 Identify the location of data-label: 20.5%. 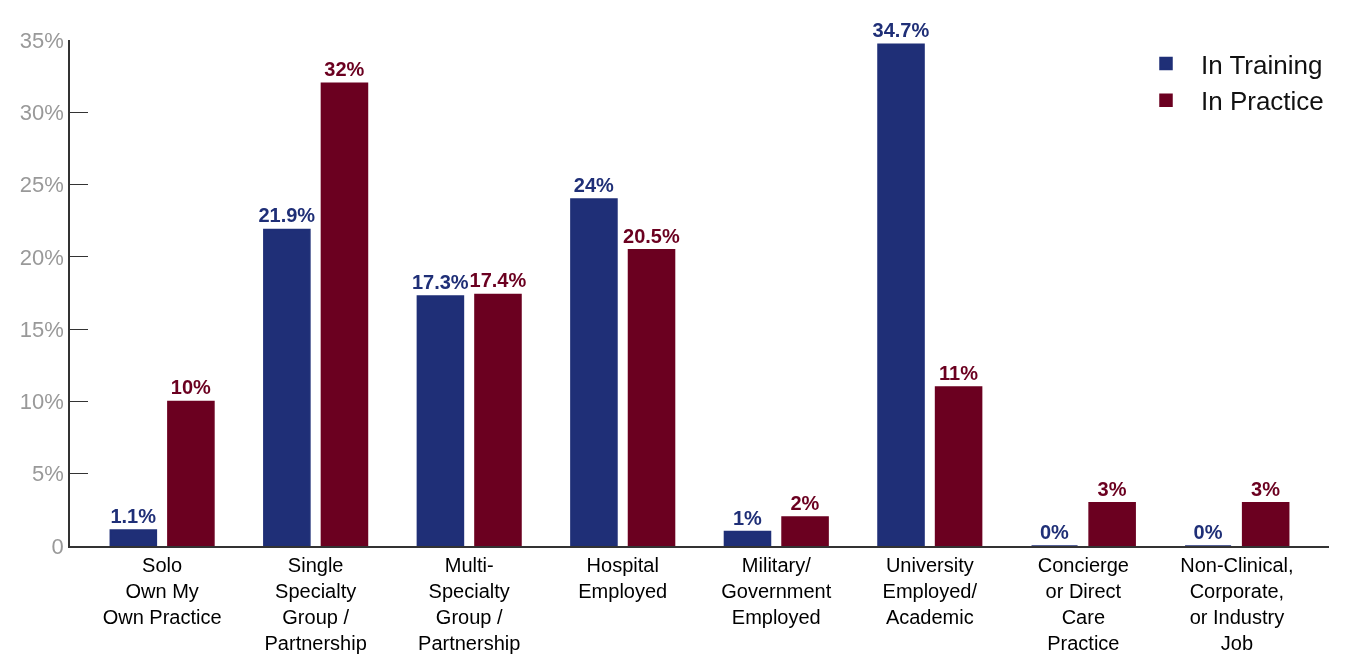
(651, 235).